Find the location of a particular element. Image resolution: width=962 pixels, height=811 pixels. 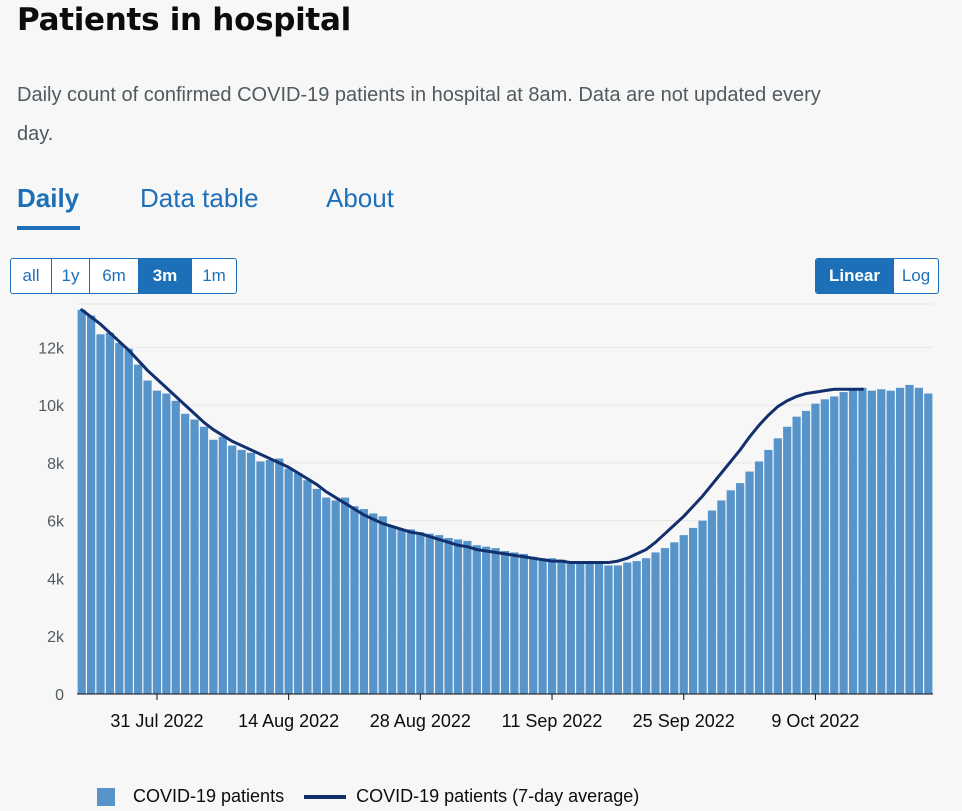

tab-active-indicator is located at coordinates (48, 228).